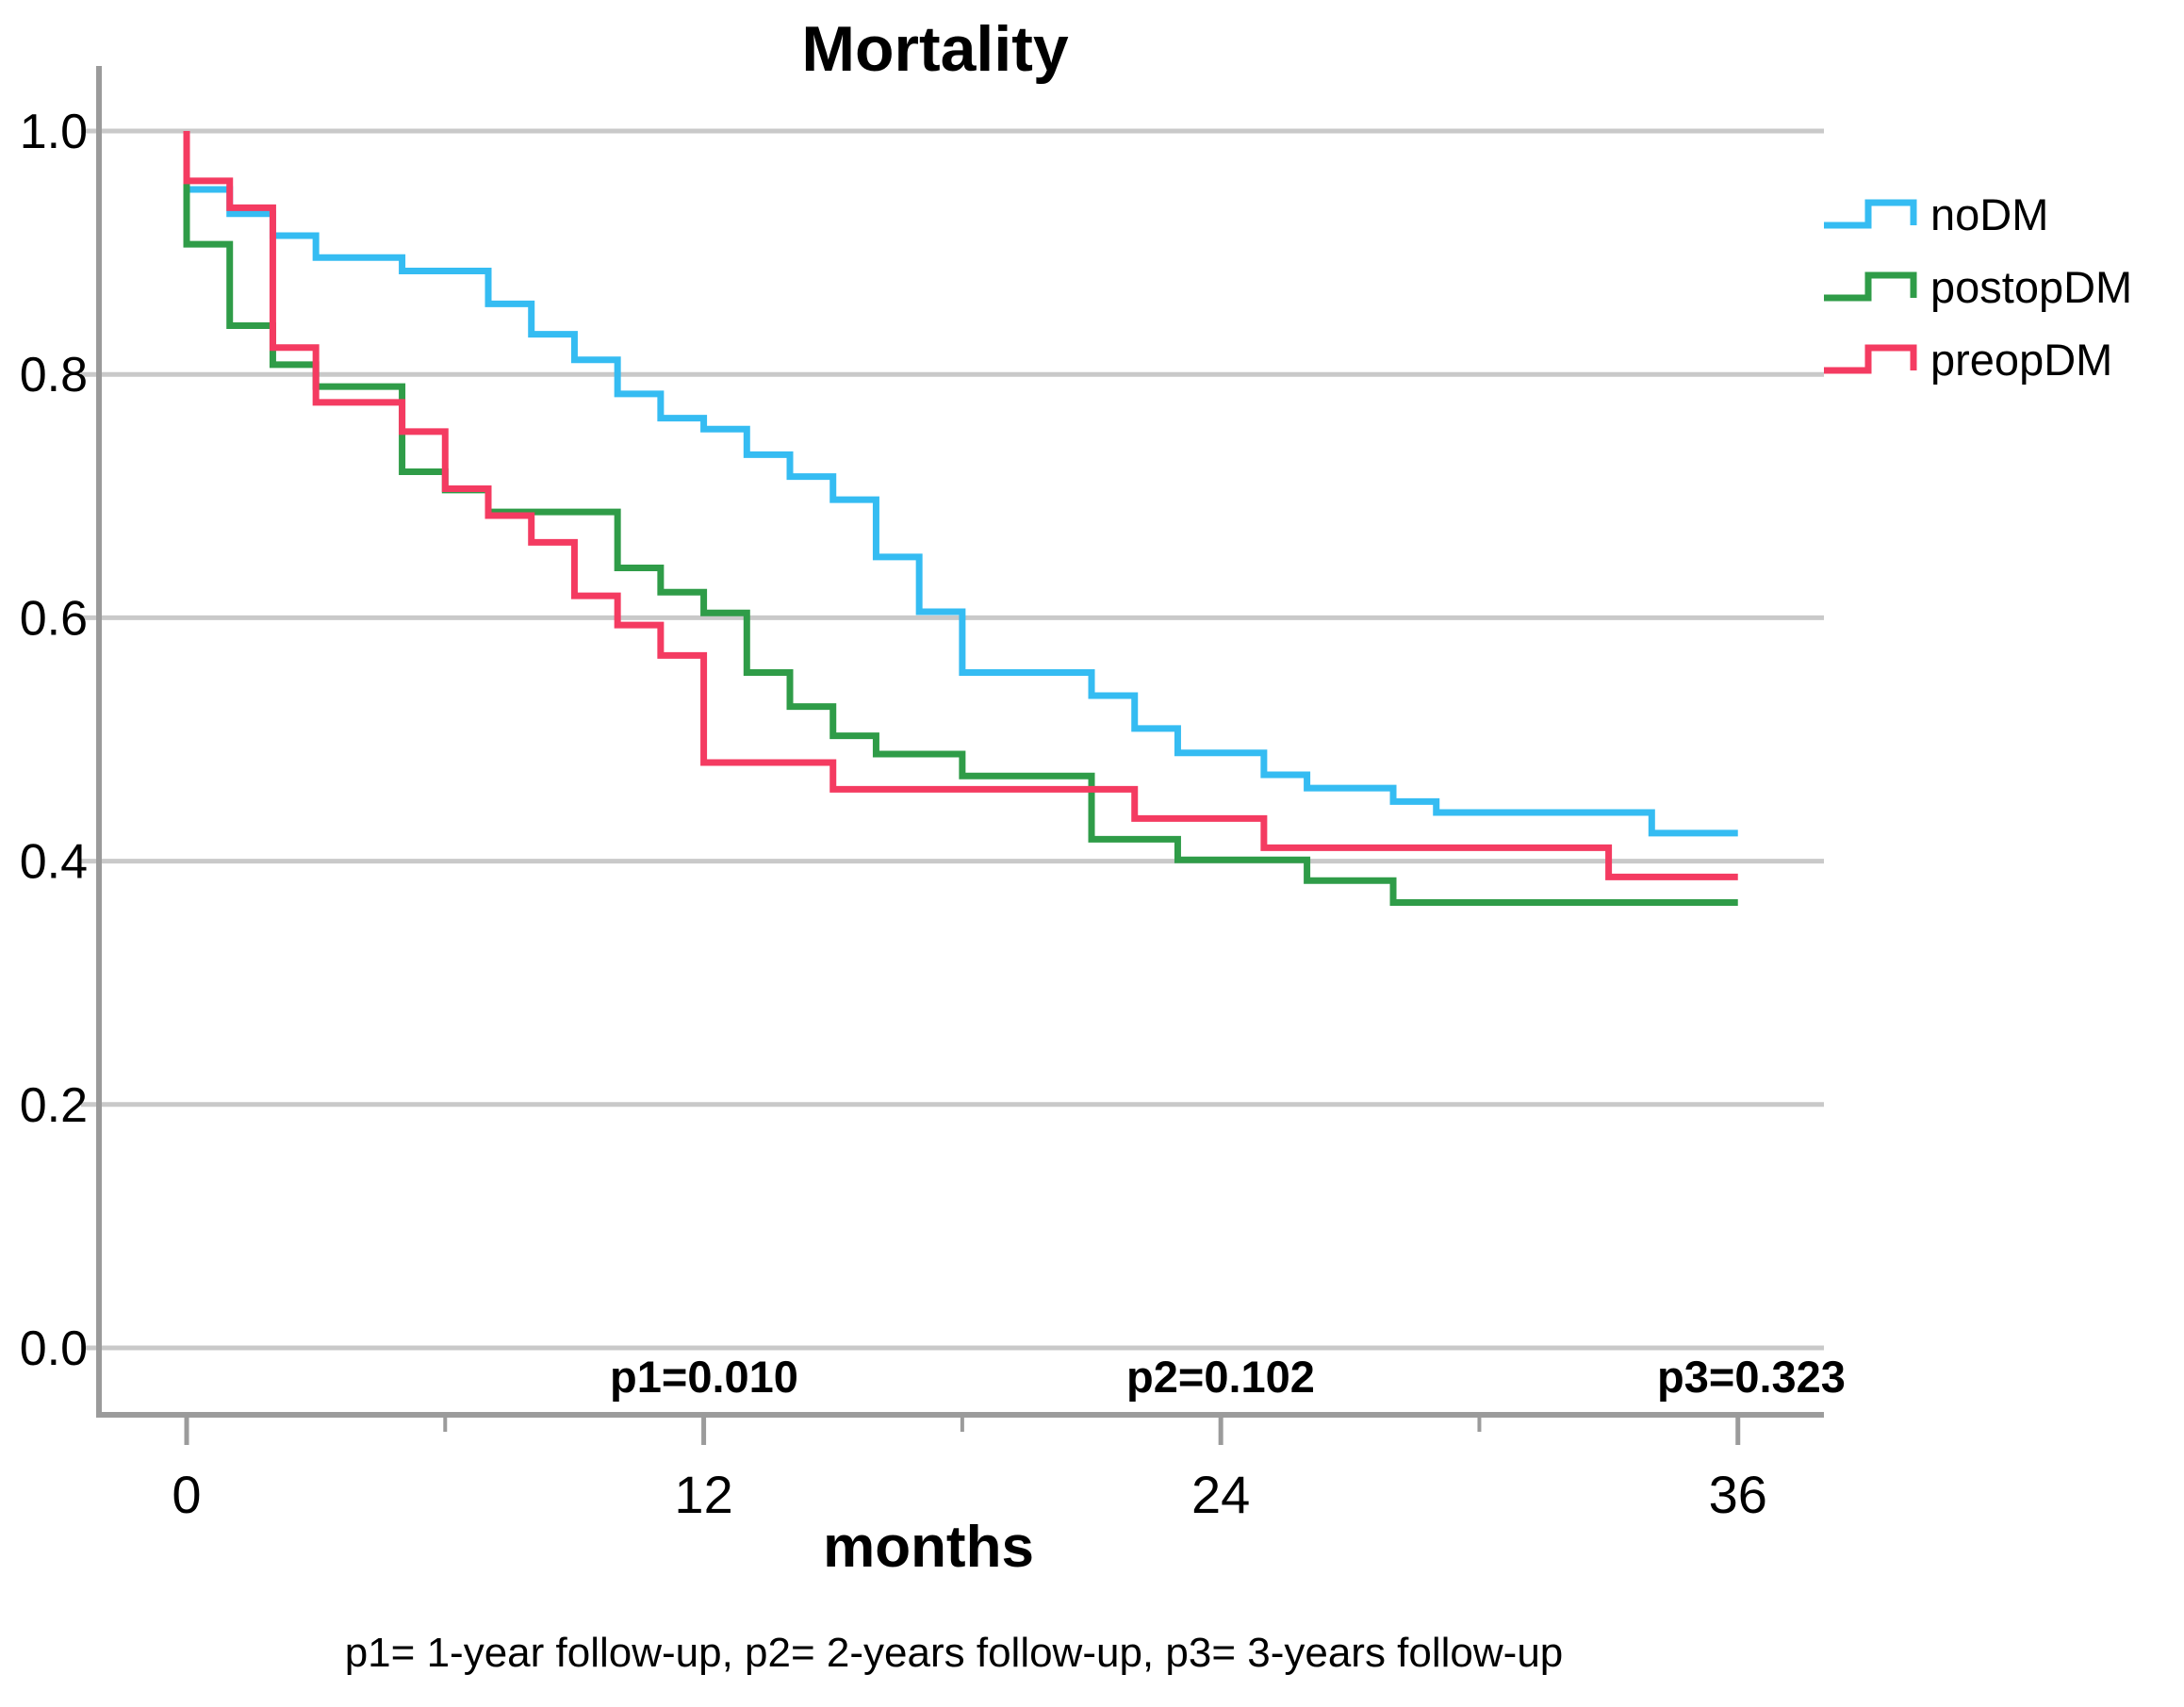 Image resolution: width=2184 pixels, height=1707 pixels. Describe the element at coordinates (929, 1547) in the screenshot. I see `x-axis-title: months` at that location.